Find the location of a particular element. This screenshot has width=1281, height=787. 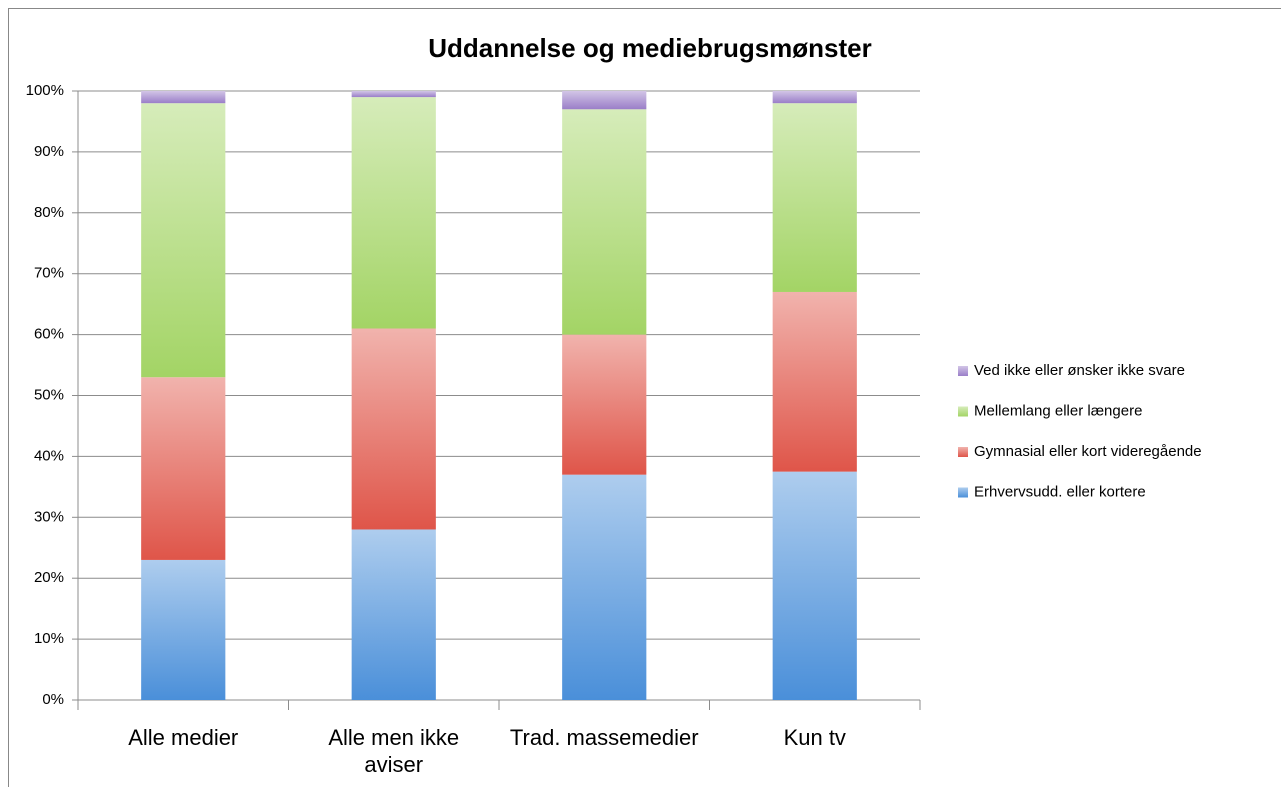

x-tick-label: Trad. massemedier is located at coordinates (604, 737).